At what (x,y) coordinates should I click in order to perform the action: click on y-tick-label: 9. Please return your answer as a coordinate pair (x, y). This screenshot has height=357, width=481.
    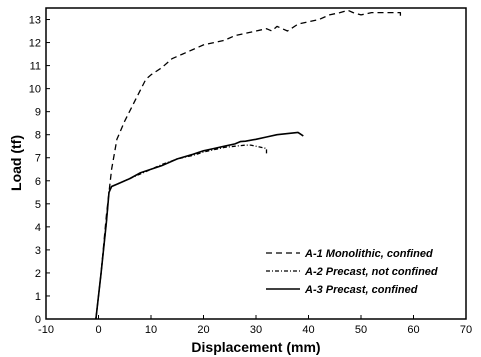
    Looking at the image, I should click on (38, 113).